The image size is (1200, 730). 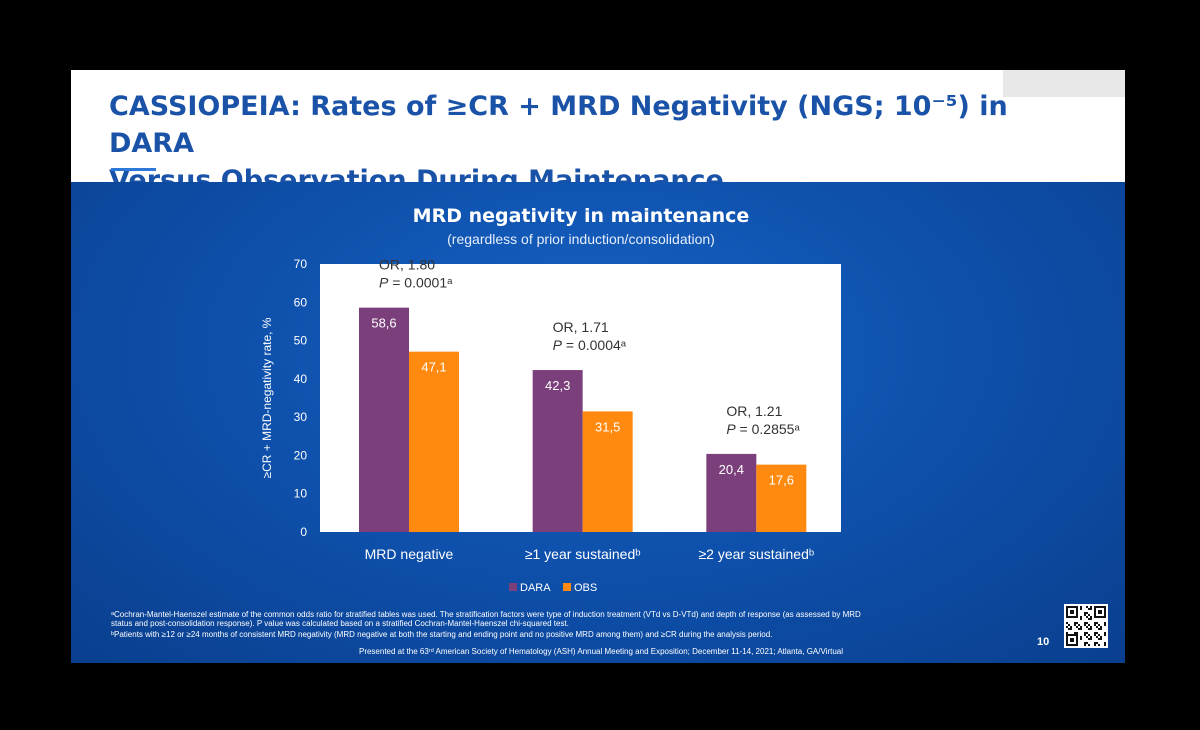 I want to click on page-number: 10, so click(x=1043, y=642).